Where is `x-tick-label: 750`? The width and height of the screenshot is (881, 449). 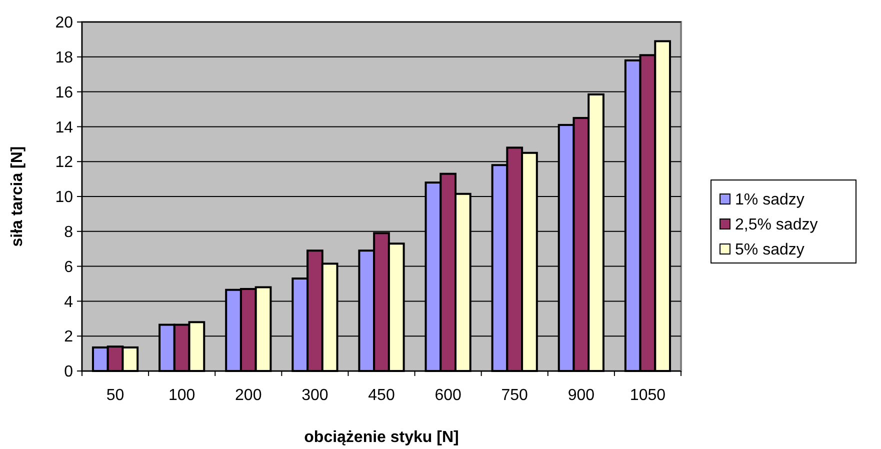 x-tick-label: 750 is located at coordinates (514, 395).